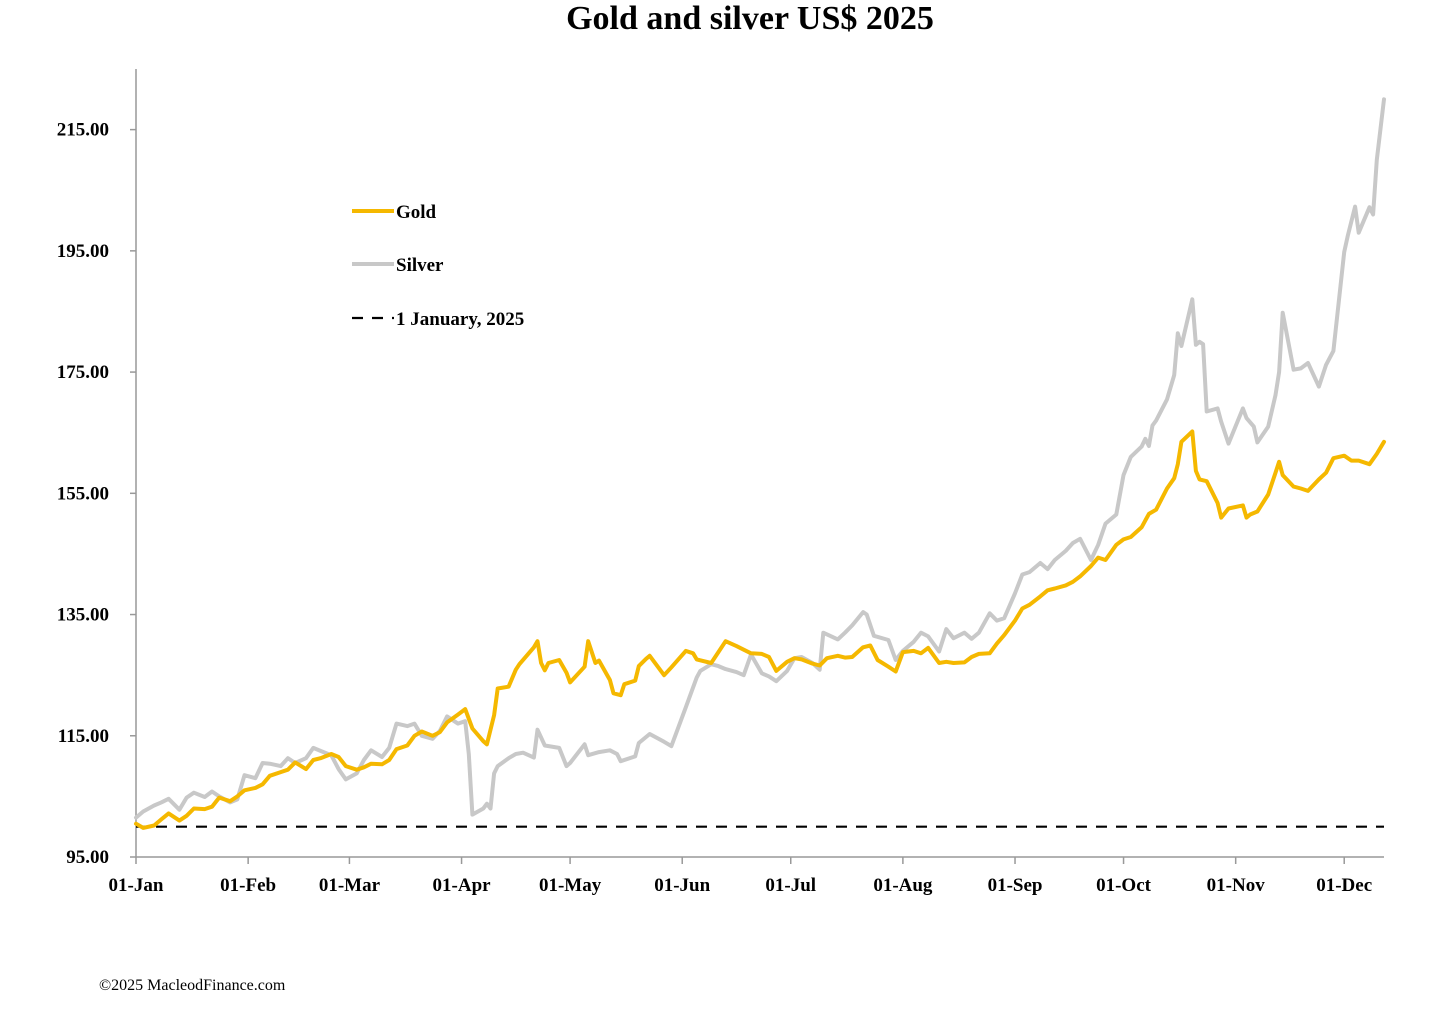  What do you see at coordinates (83, 130) in the screenshot?
I see `y-tick-label: 215.00` at bounding box center [83, 130].